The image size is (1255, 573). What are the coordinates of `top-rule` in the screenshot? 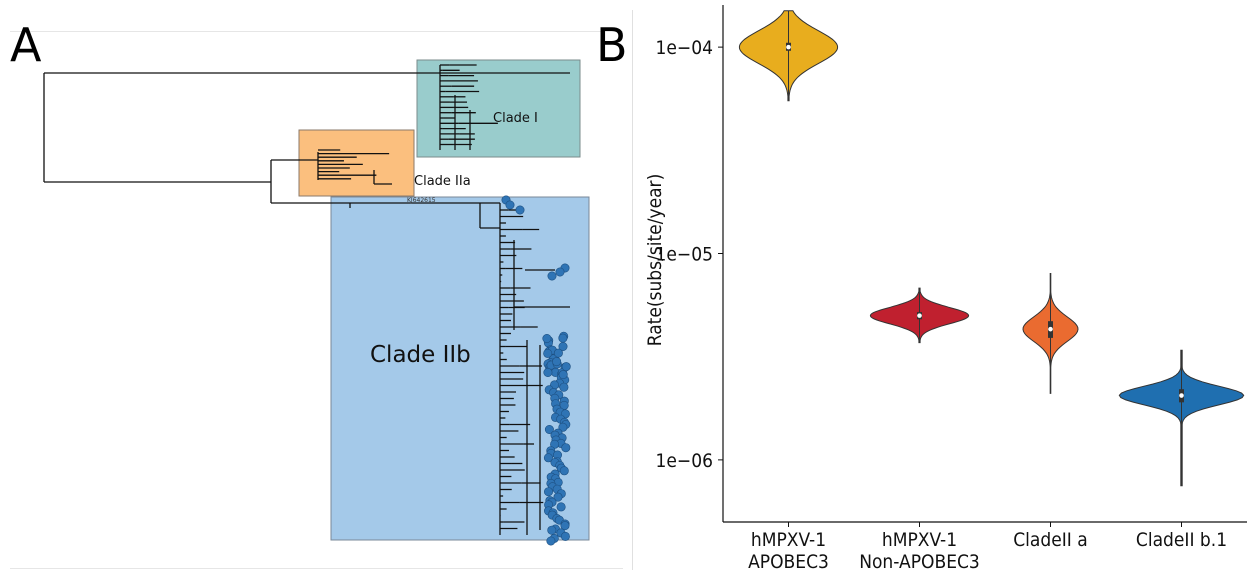 It's located at (316, 31).